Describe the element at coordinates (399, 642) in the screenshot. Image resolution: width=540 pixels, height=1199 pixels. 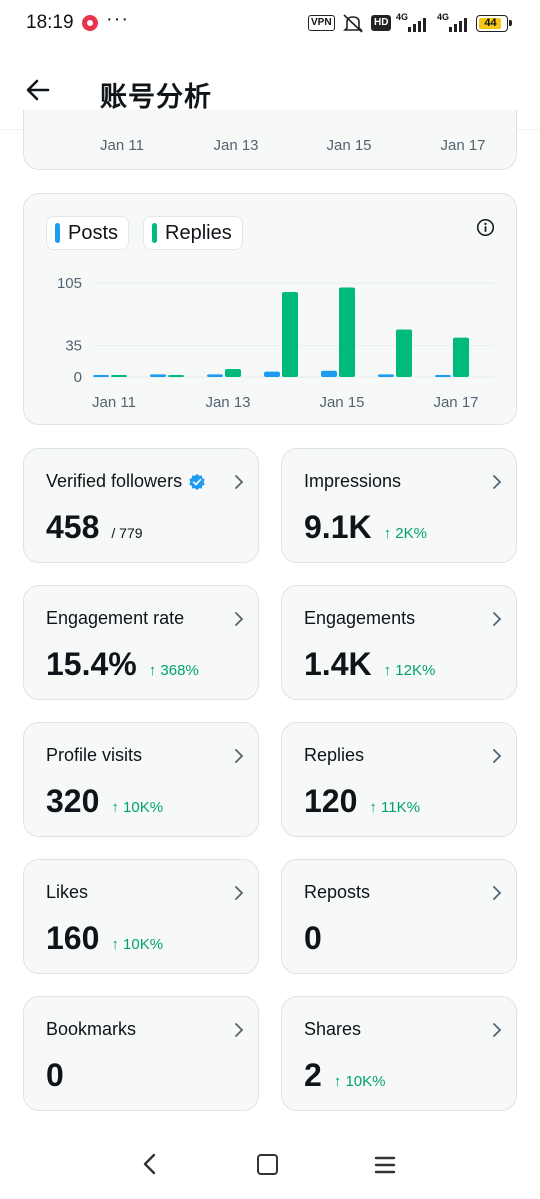
I see `stat-card-engagements: Engagements 1.4K ↑ 12K%` at that location.